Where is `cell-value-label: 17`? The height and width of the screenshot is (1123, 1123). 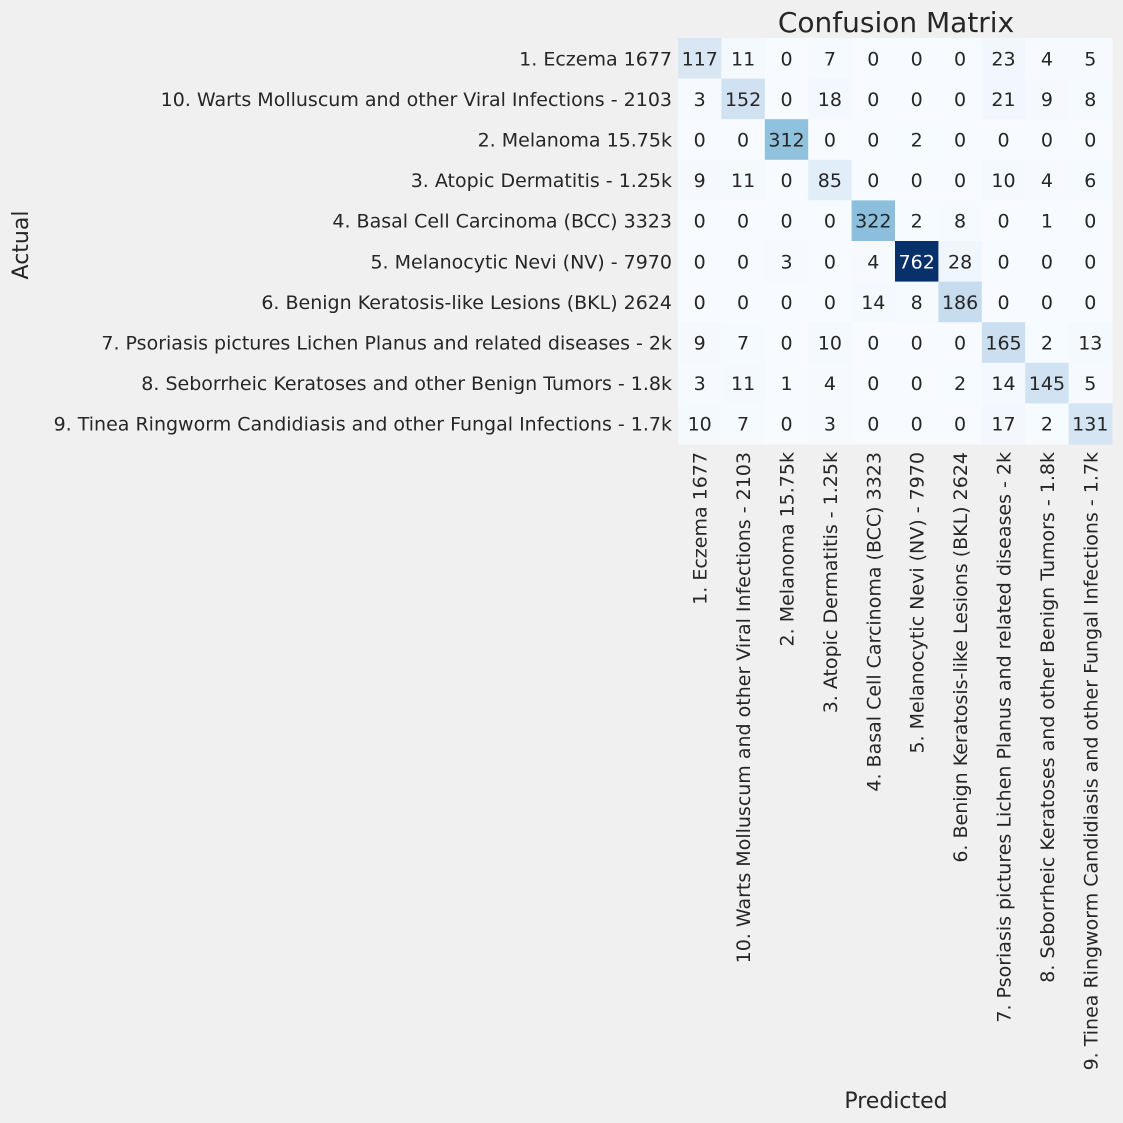 cell-value-label: 17 is located at coordinates (1003, 425).